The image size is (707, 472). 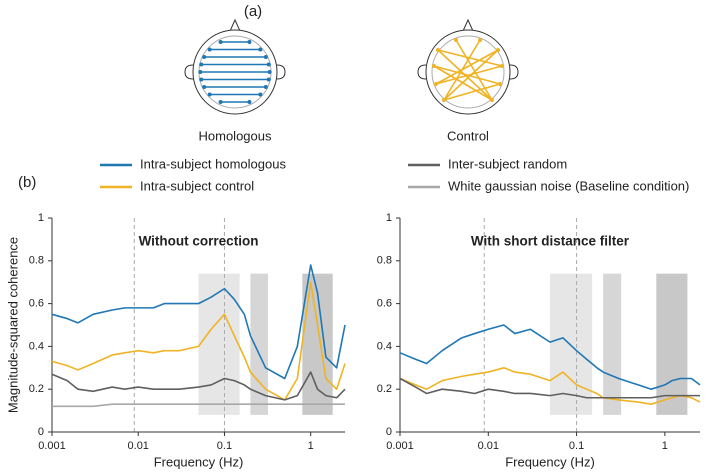 What do you see at coordinates (213, 163) in the screenshot?
I see `legend-label: Intra-subject homologous` at bounding box center [213, 163].